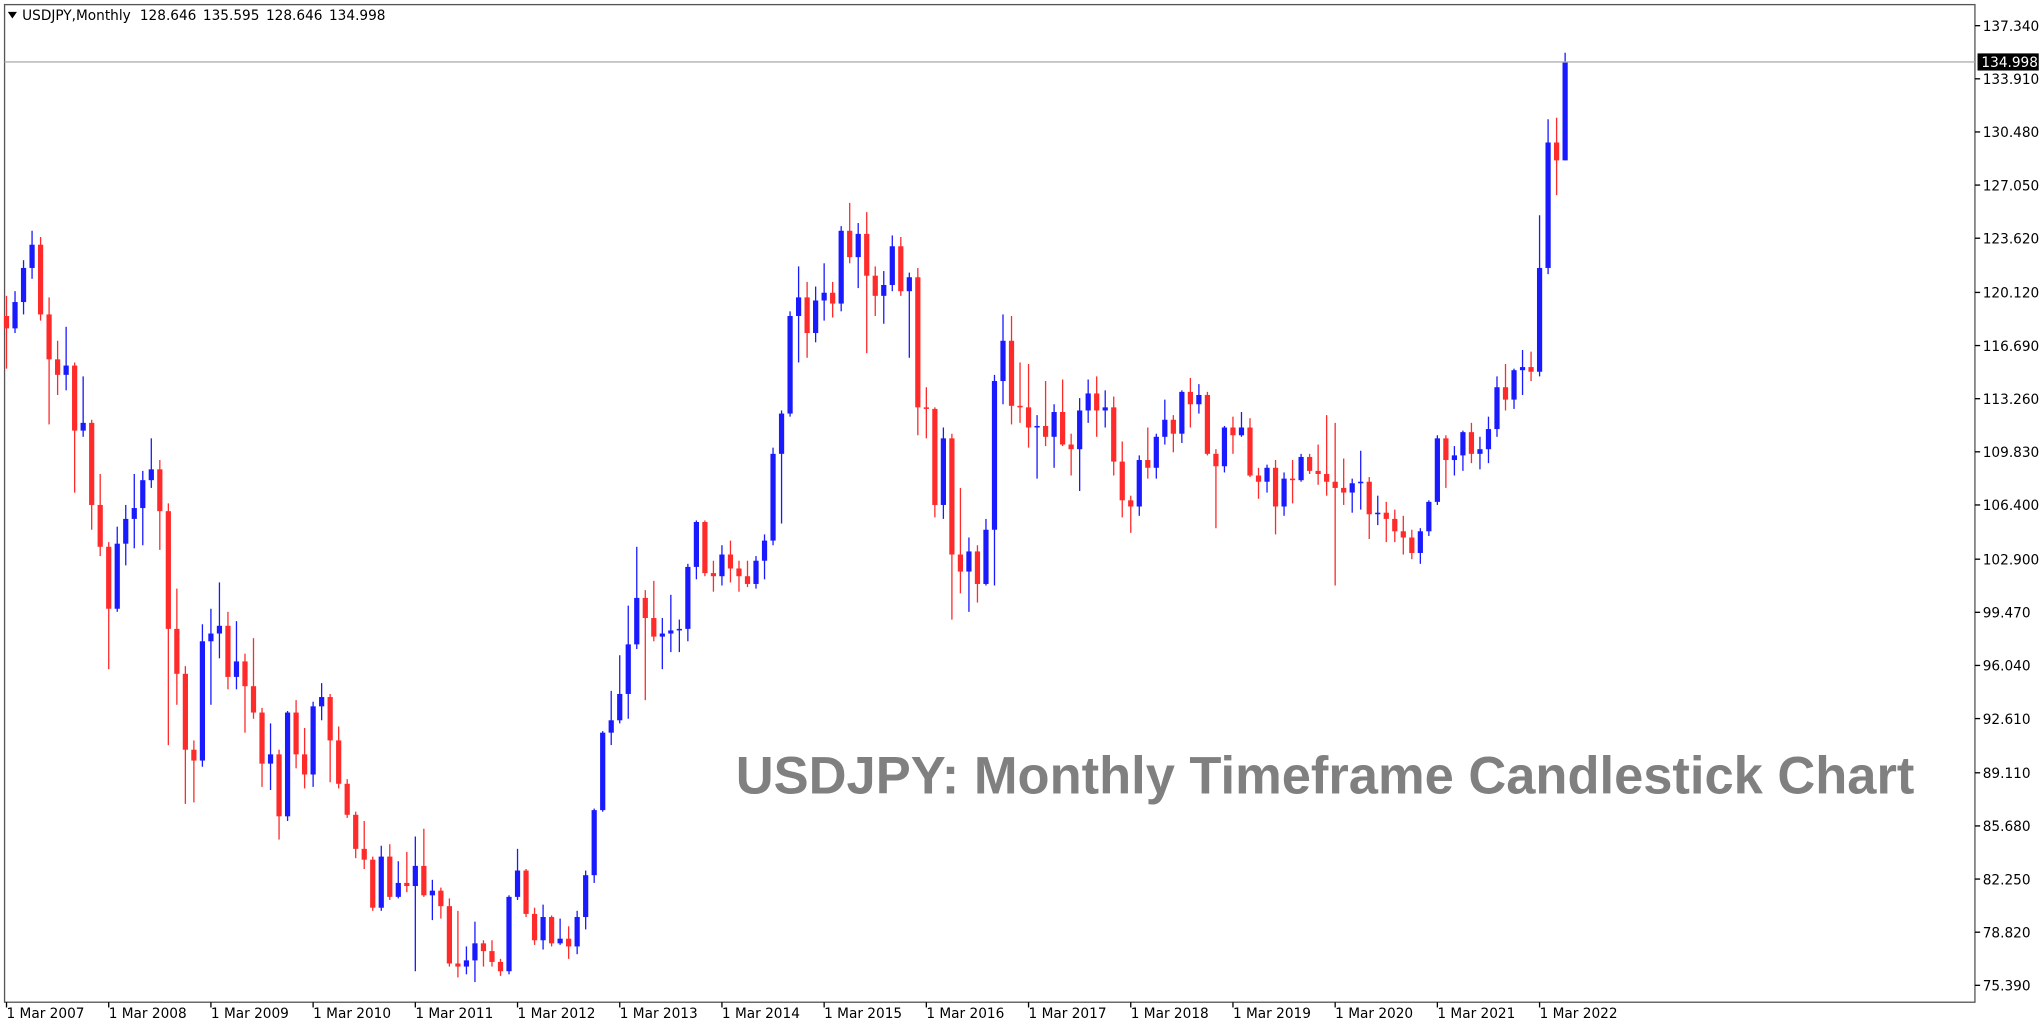 Image resolution: width=2042 pixels, height=1020 pixels. What do you see at coordinates (2008, 62) in the screenshot?
I see `price-label-box` at bounding box center [2008, 62].